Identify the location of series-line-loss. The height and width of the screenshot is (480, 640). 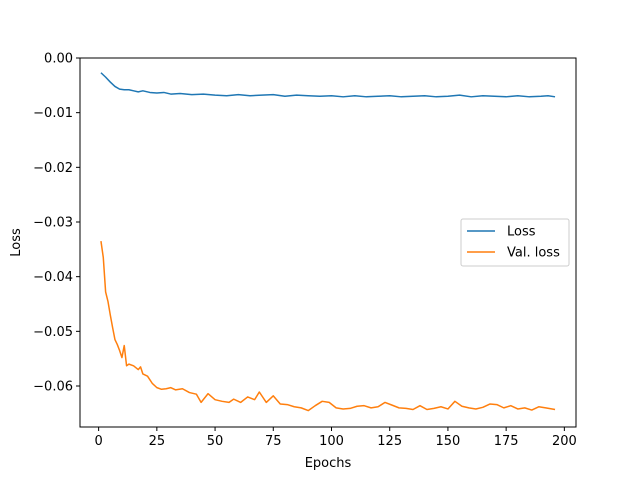
(328, 85).